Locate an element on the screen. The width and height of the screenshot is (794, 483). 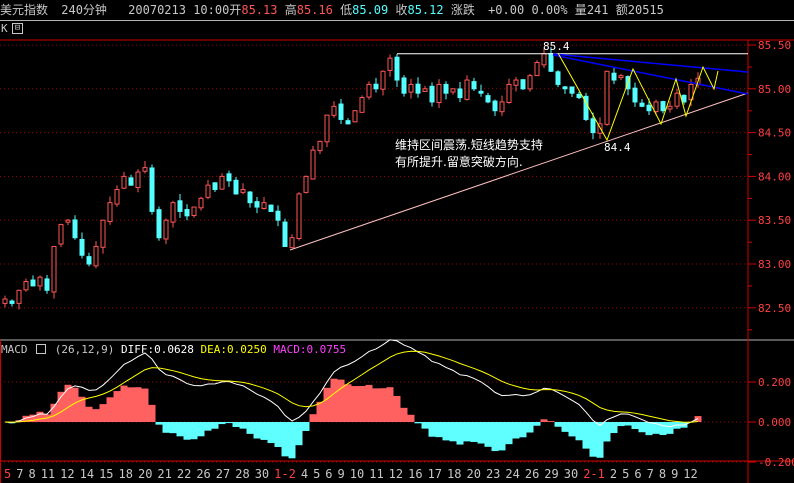
period: 240分钟 is located at coordinates (84, 10).